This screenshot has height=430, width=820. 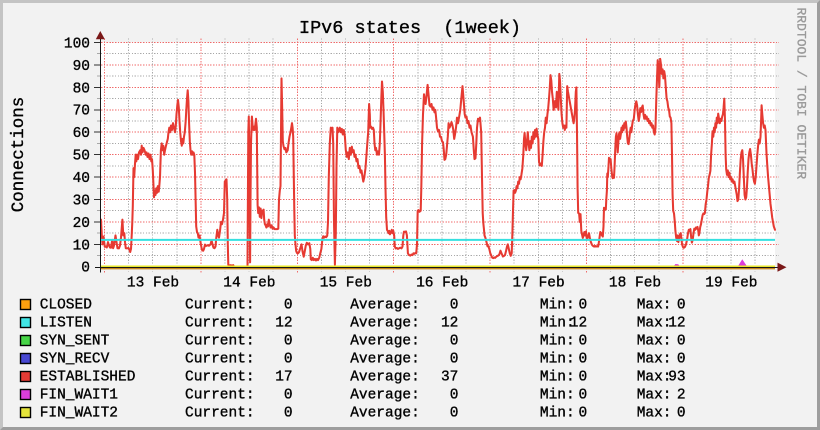 What do you see at coordinates (442, 284) in the screenshot?
I see `svg-text: 16 Feb` at bounding box center [442, 284].